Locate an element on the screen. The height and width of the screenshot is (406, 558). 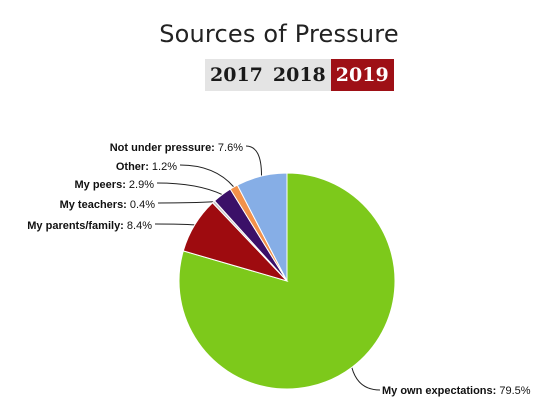
leader-line-other is located at coordinates (207, 176).